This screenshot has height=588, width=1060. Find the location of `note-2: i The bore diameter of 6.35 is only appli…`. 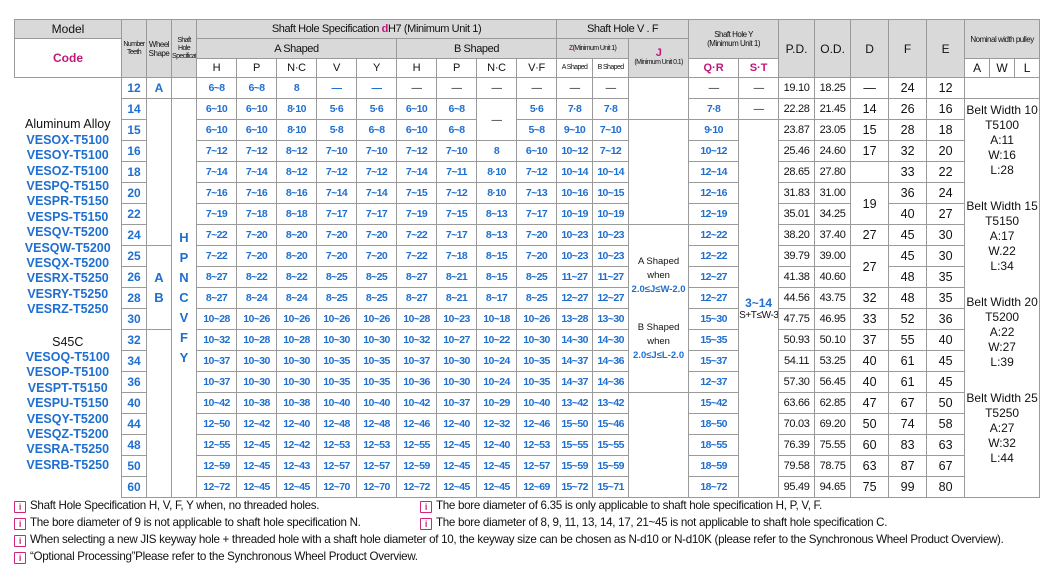

note-2: i The bore diameter of 6.35 is only appli… is located at coordinates (621, 506).